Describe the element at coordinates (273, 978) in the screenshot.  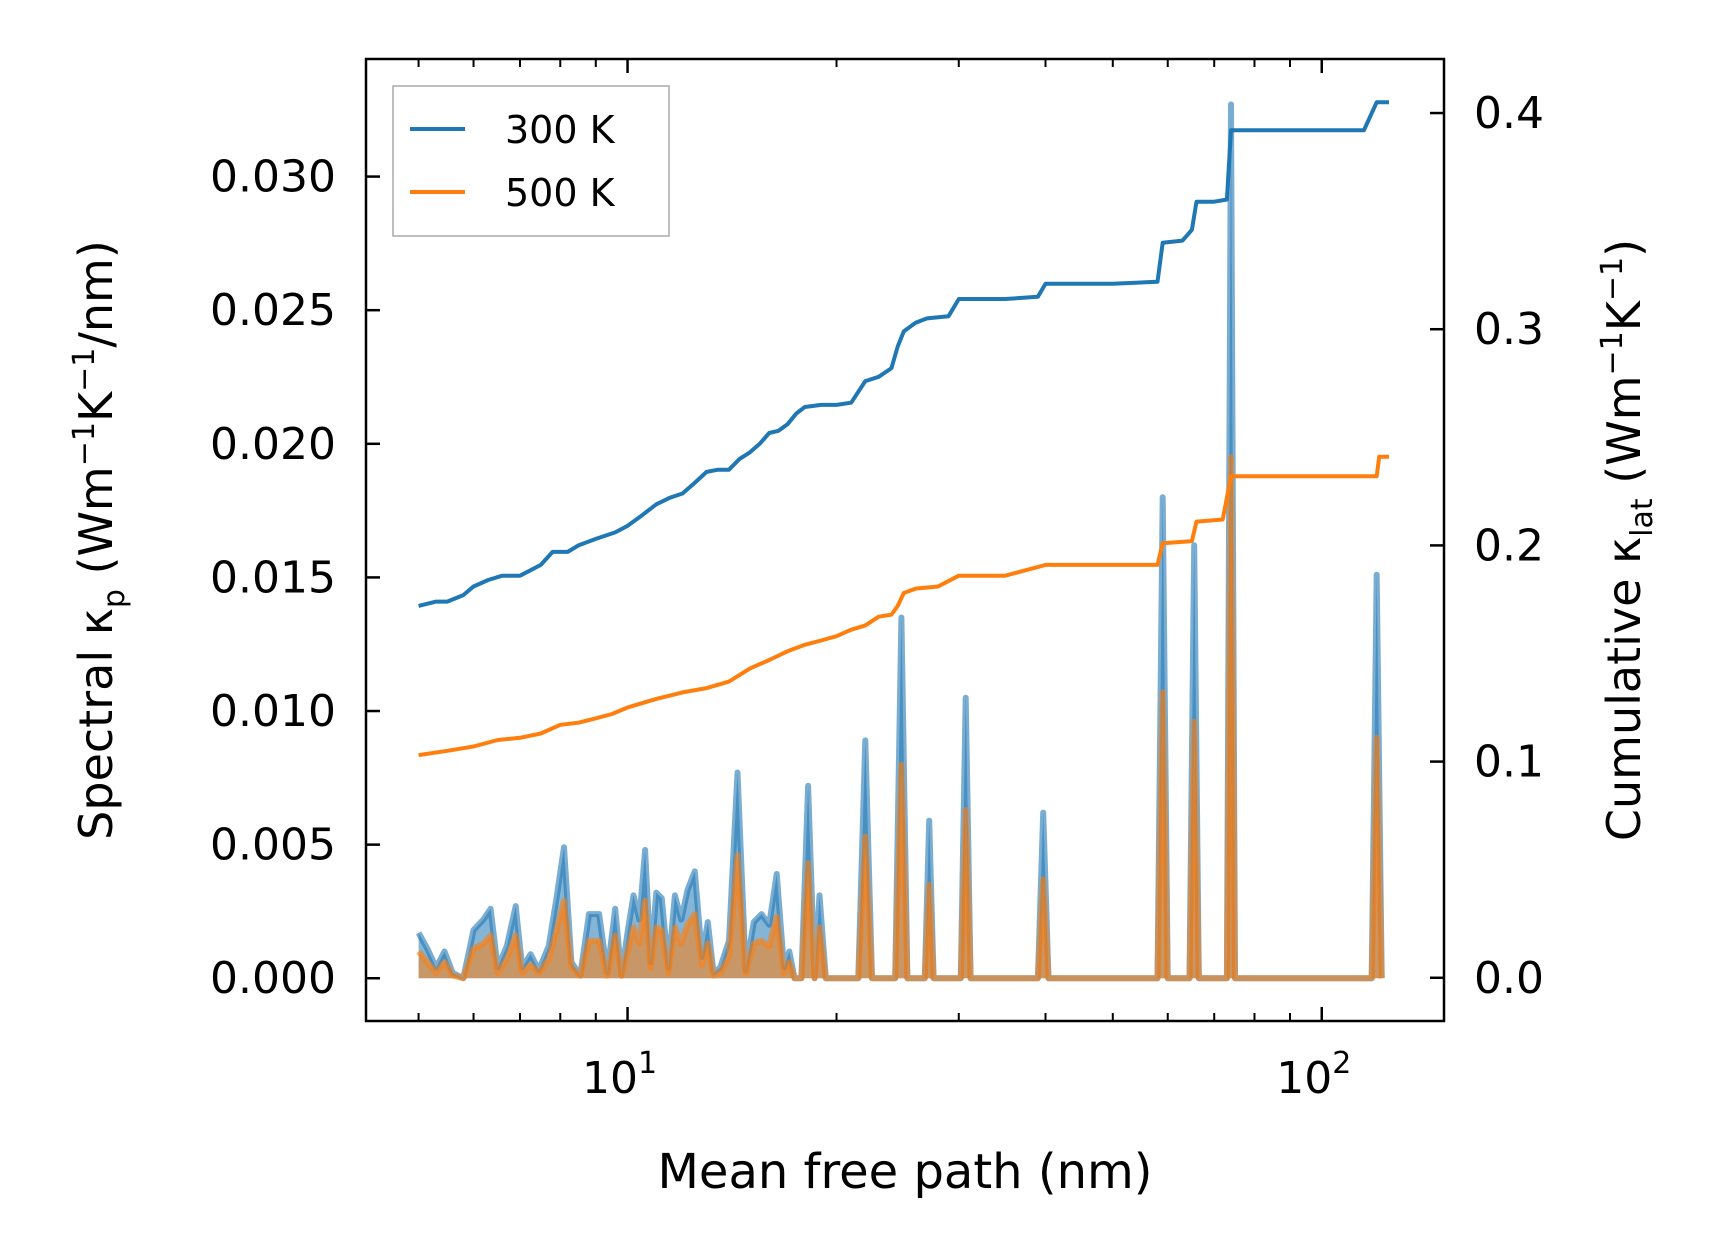
I see `left-tick-label: 0.000` at that location.